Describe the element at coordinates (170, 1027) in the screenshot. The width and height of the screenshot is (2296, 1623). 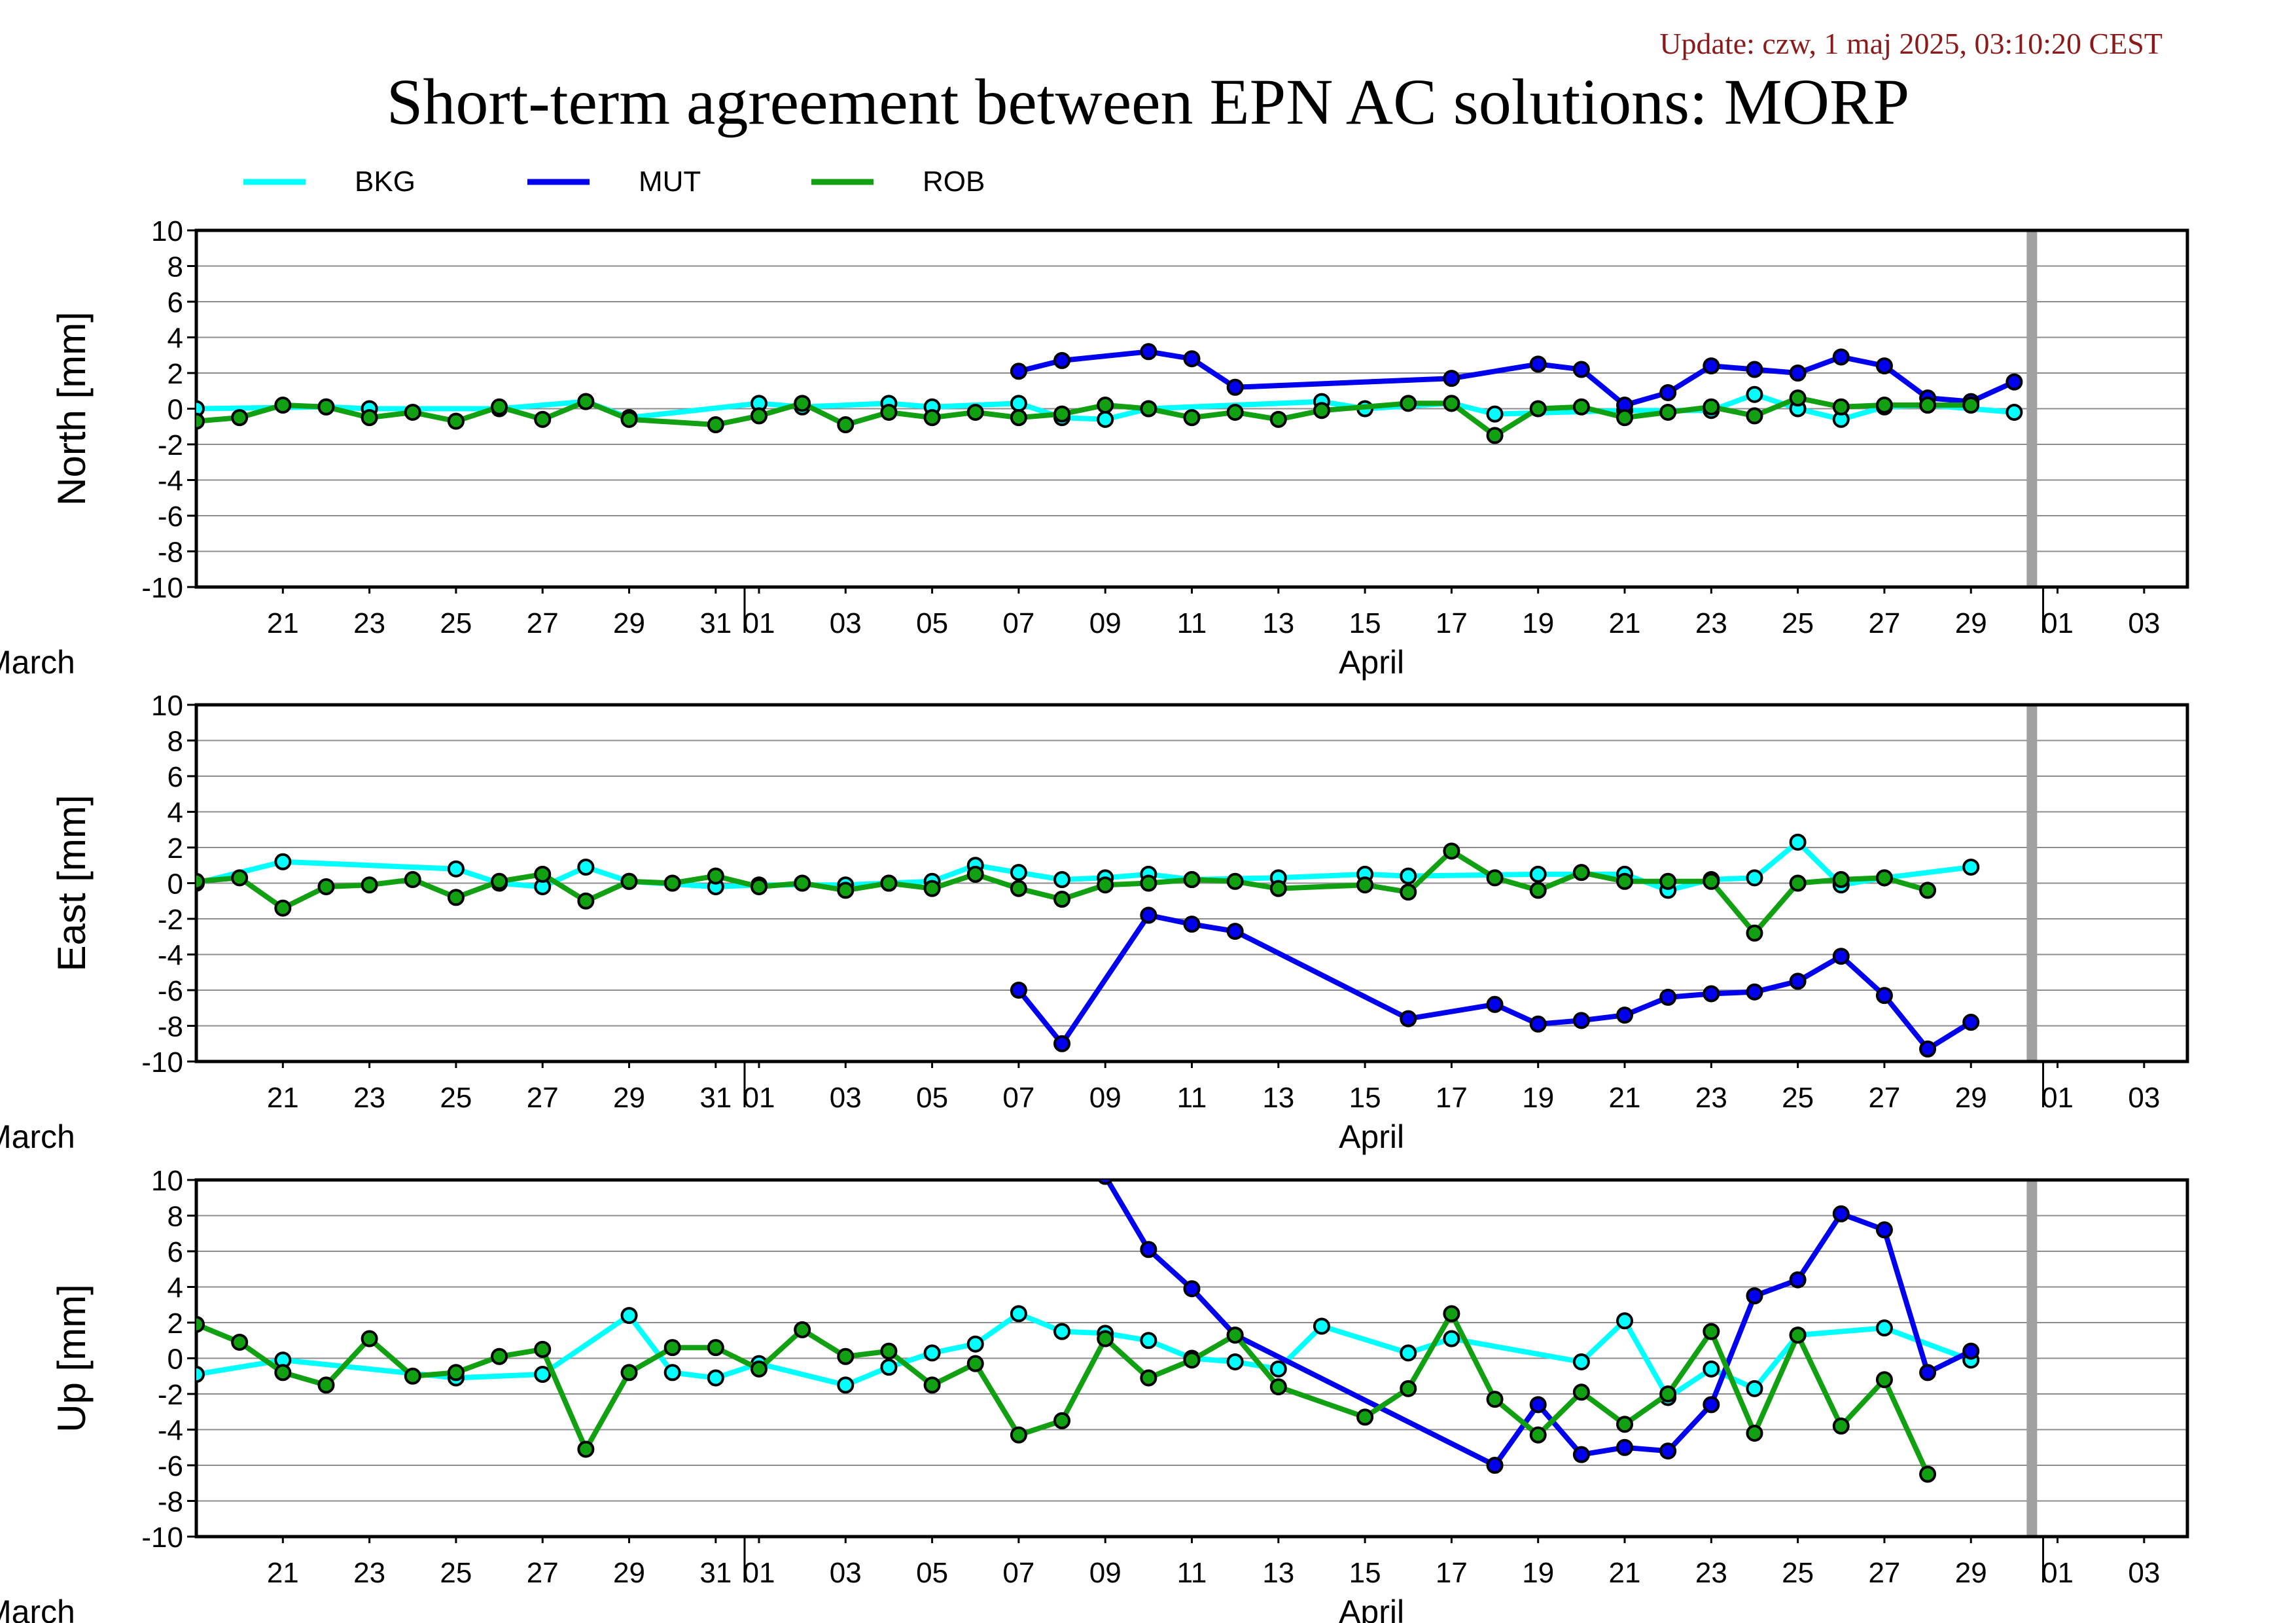
I see `y-tick-label: -8` at that location.